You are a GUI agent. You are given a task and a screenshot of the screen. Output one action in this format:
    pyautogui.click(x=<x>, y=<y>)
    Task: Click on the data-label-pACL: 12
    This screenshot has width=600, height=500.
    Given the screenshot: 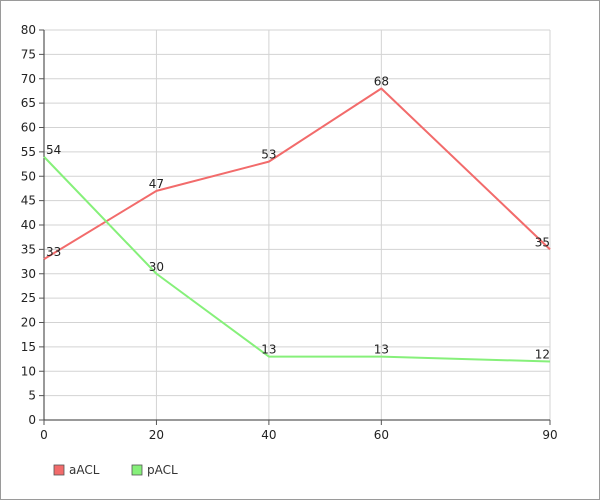 What is the action you would take?
    pyautogui.click(x=542, y=355)
    